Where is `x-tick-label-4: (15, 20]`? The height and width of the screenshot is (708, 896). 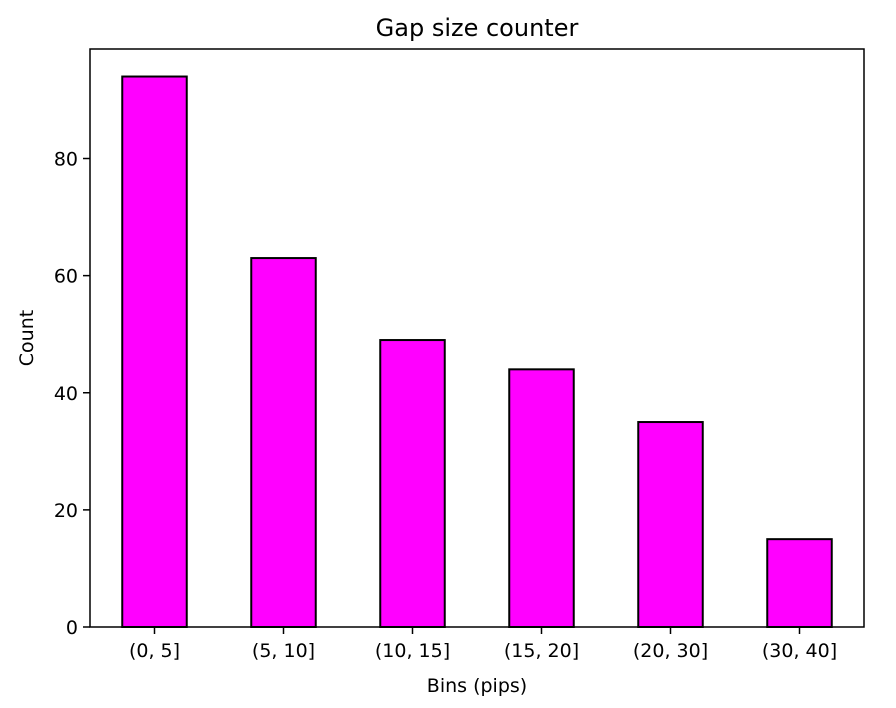
x-tick-label-4: (15, 20] is located at coordinates (541, 651).